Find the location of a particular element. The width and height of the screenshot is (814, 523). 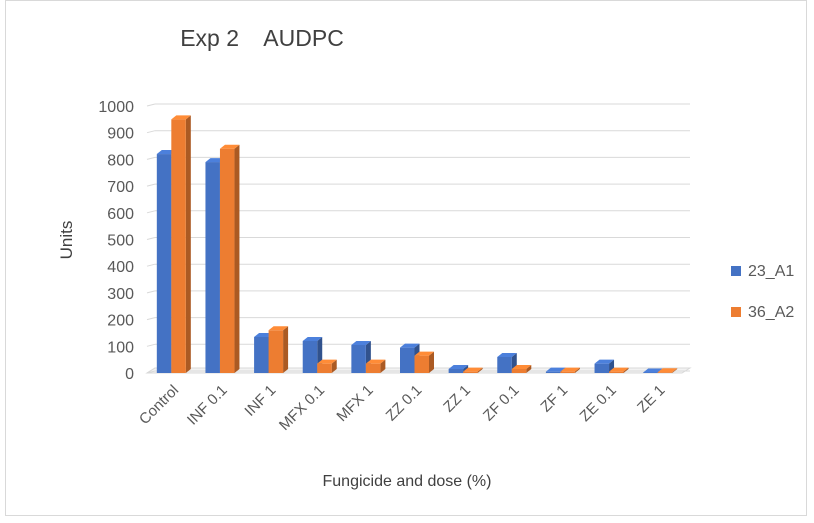

bar-36_A2-ZE-0.1 is located at coordinates (619, 370).